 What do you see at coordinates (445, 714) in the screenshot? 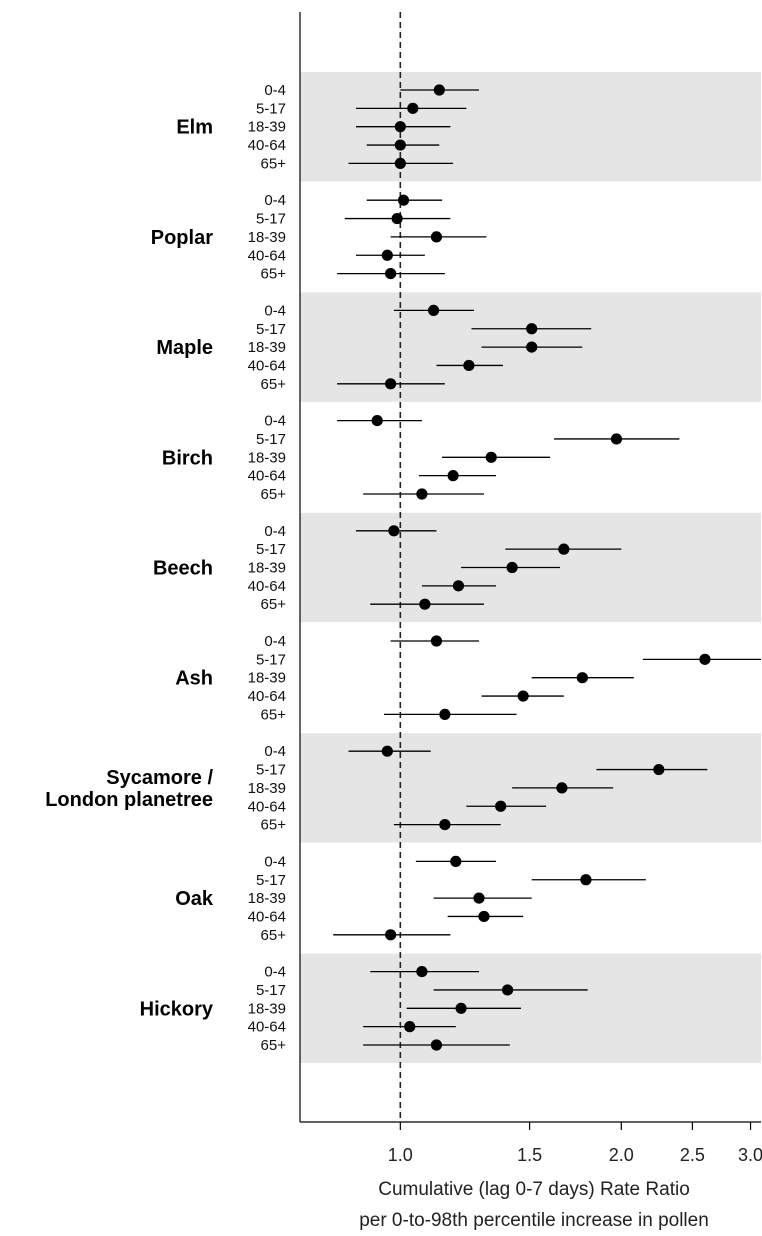
I see `point-ash-65plus` at bounding box center [445, 714].